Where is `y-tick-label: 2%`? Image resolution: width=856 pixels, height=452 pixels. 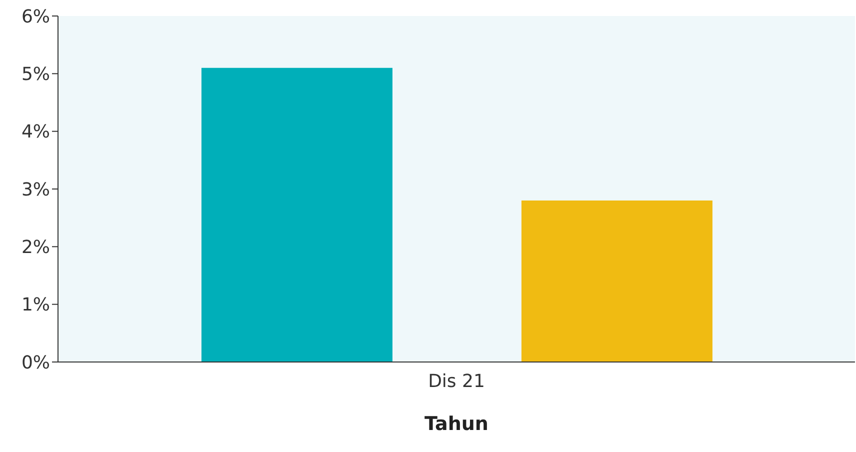
y-tick-label: 2% is located at coordinates (35, 247).